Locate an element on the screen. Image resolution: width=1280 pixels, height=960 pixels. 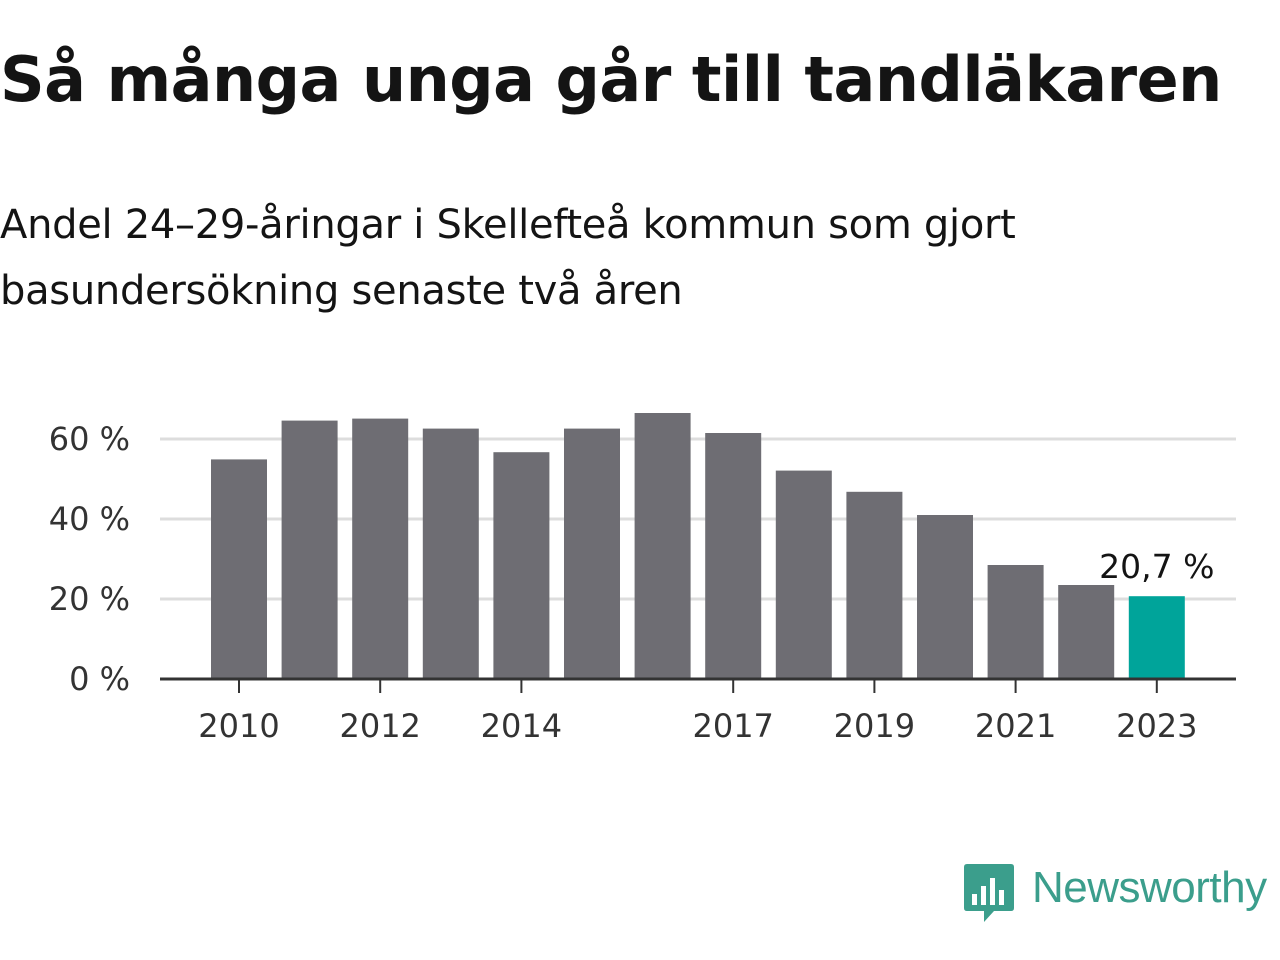
bar-2020 is located at coordinates (945, 597).